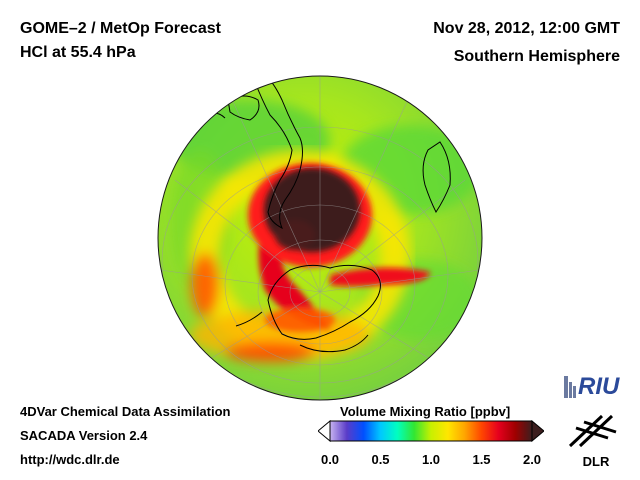 Image resolution: width=640 pixels, height=480 pixels. Describe the element at coordinates (537, 431) in the screenshot. I see `colorbar-max-arrow` at that location.